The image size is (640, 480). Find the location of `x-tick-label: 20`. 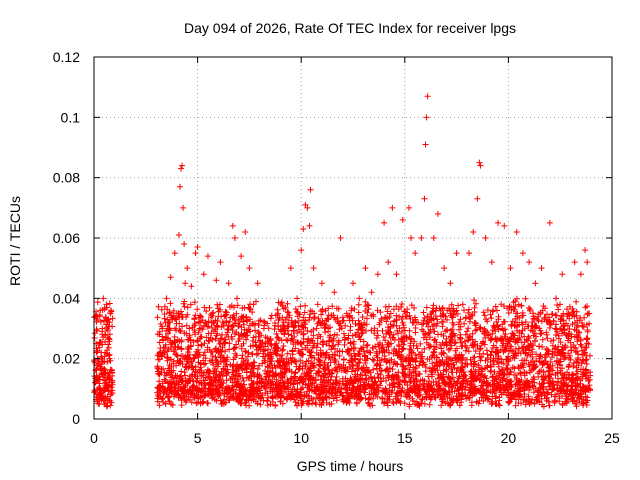

x-tick-label: 20 is located at coordinates (509, 438).